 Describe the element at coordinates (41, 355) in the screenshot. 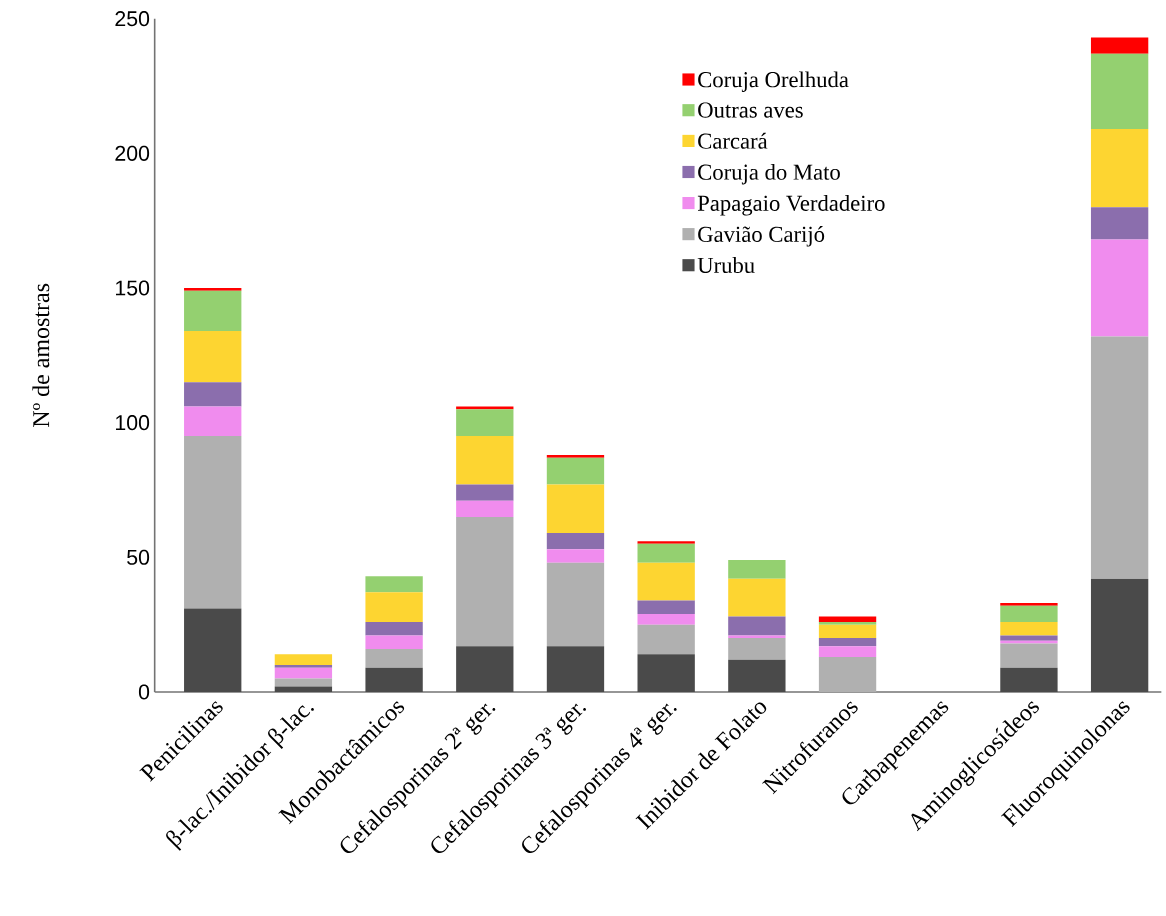

I see `y-axis-title: Nº de amostras` at that location.